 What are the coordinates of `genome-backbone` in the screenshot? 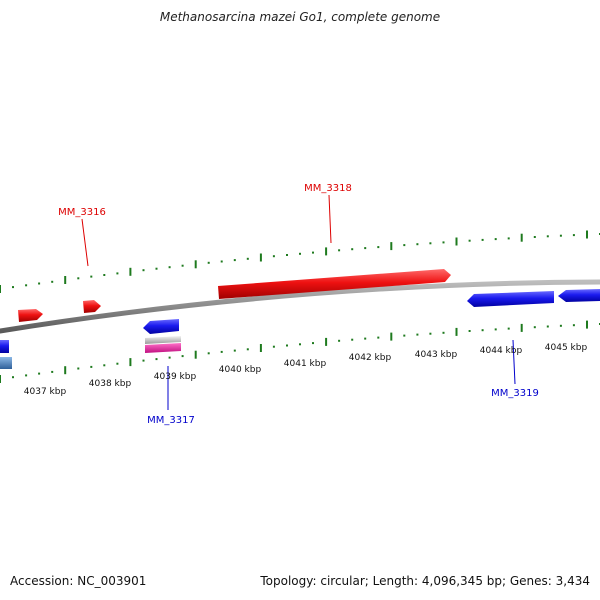 It's located at (300, 306).